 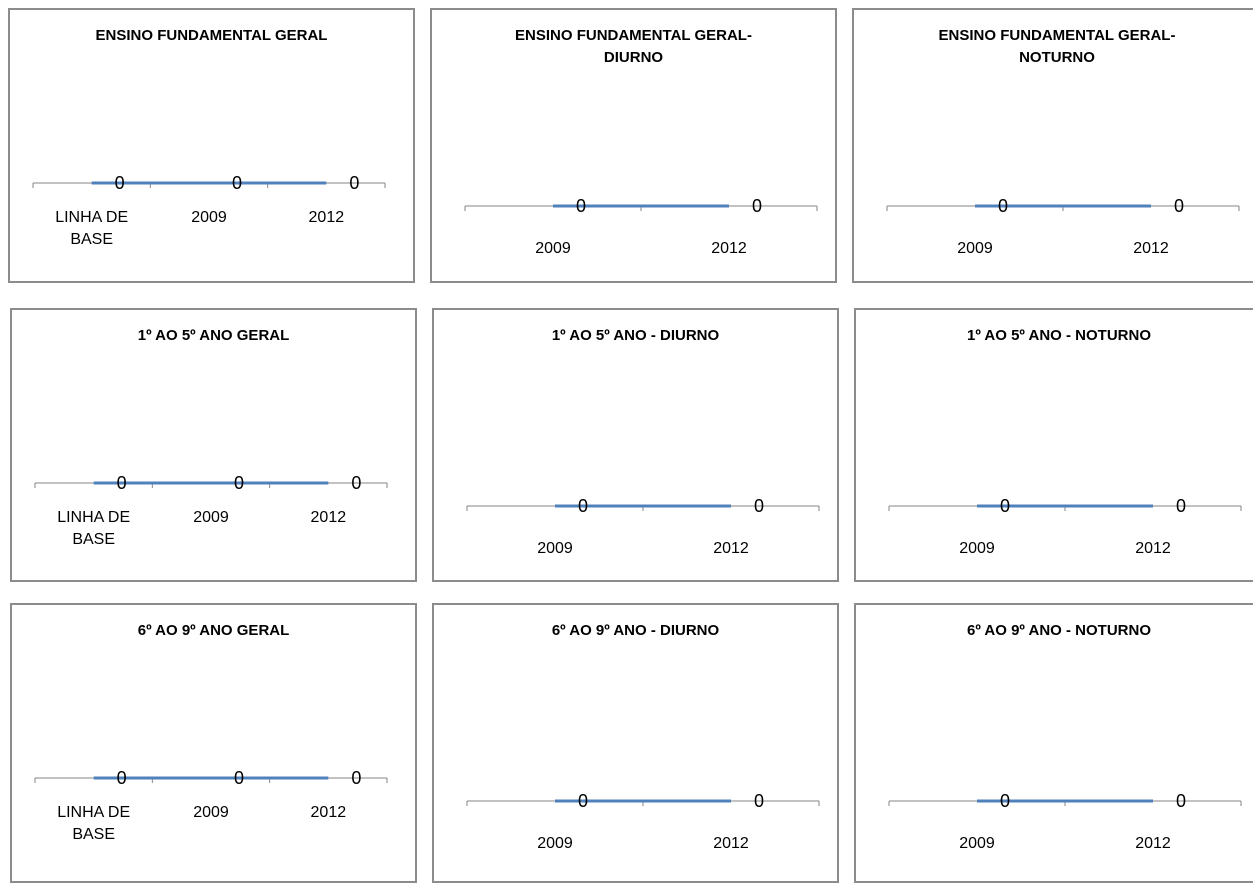 I want to click on chart-panel: 1º AO 5º ANO - NOTURNO 0 0 2009 2012, so click(x=1053, y=445).